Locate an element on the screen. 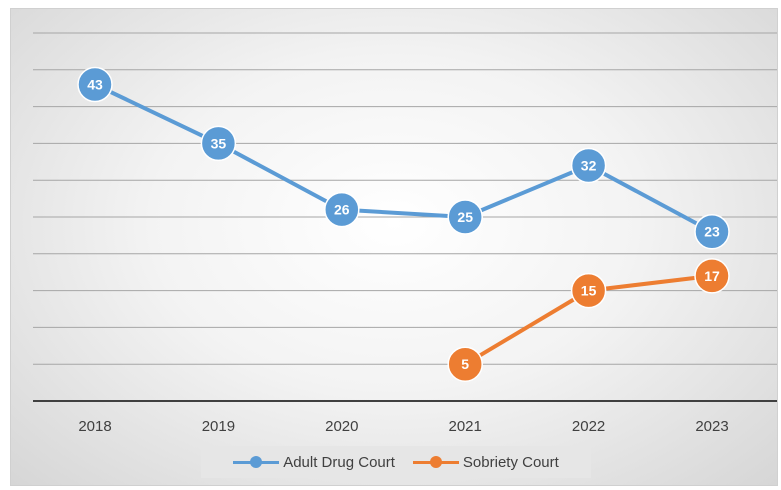 The height and width of the screenshot is (490, 781). data-label: 17 is located at coordinates (712, 276).